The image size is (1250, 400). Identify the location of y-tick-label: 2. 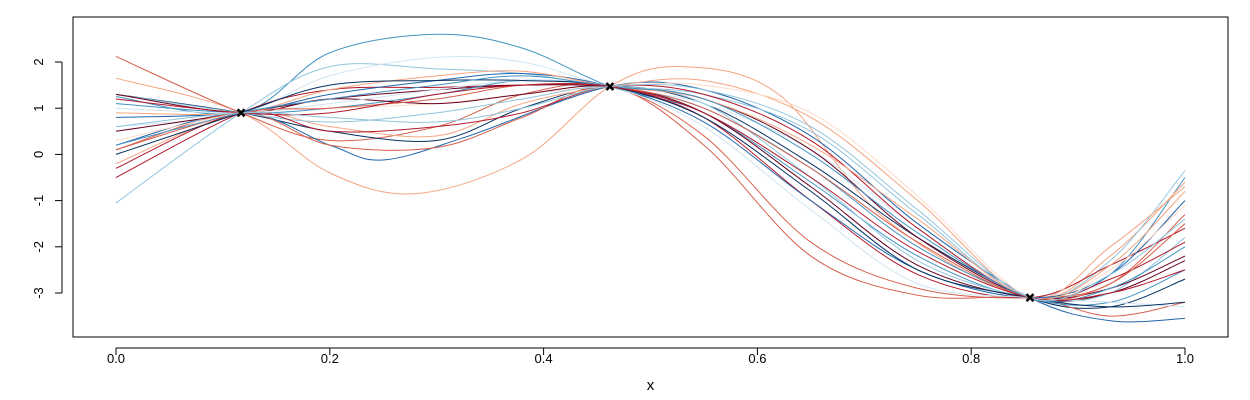
(38, 61).